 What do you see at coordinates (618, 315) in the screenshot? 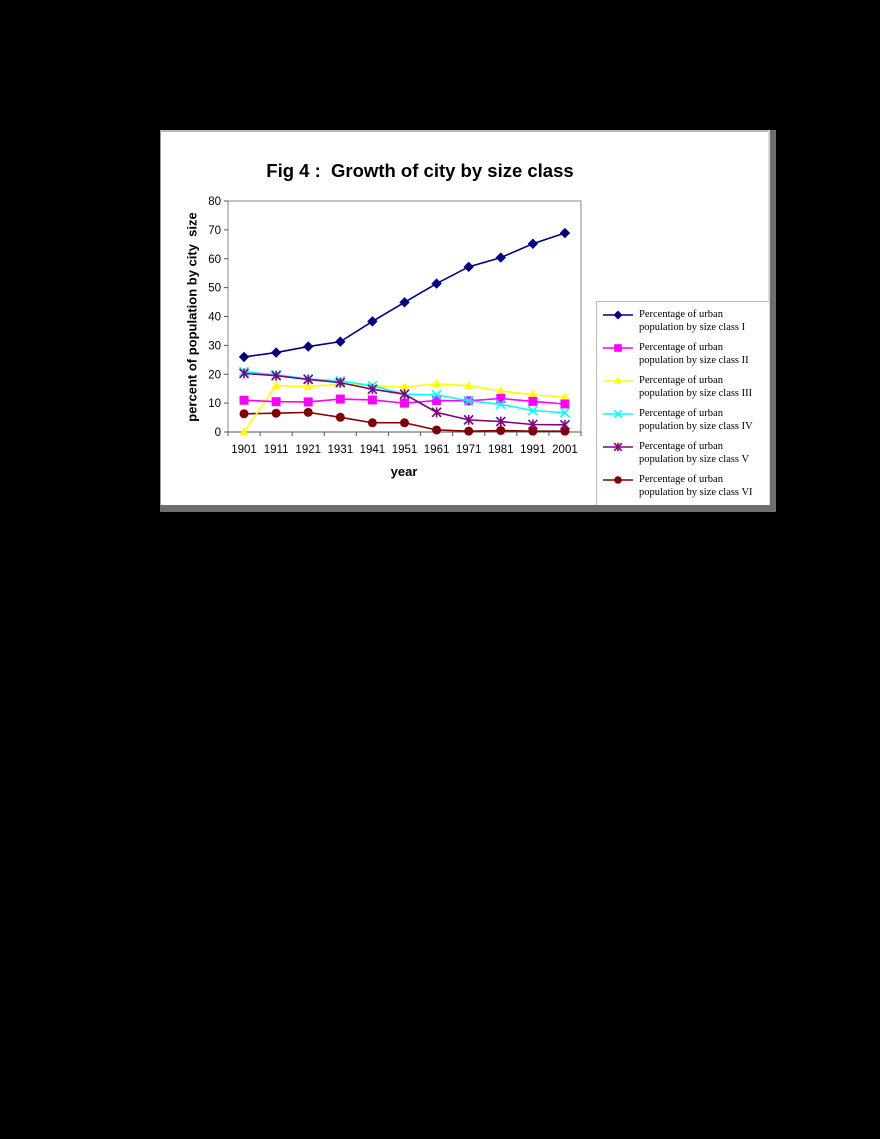
I see `legend-swatch-diamond-icon` at bounding box center [618, 315].